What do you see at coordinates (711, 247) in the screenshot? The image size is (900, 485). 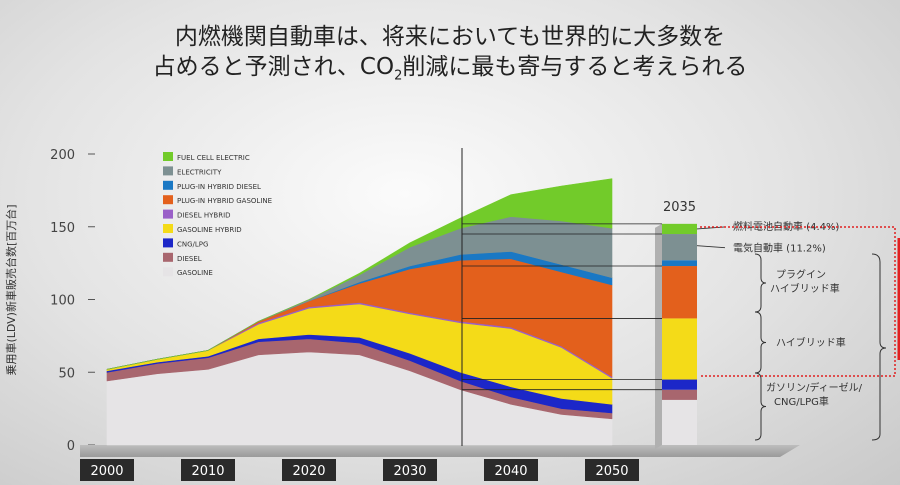 I see `pointer-electric` at bounding box center [711, 247].